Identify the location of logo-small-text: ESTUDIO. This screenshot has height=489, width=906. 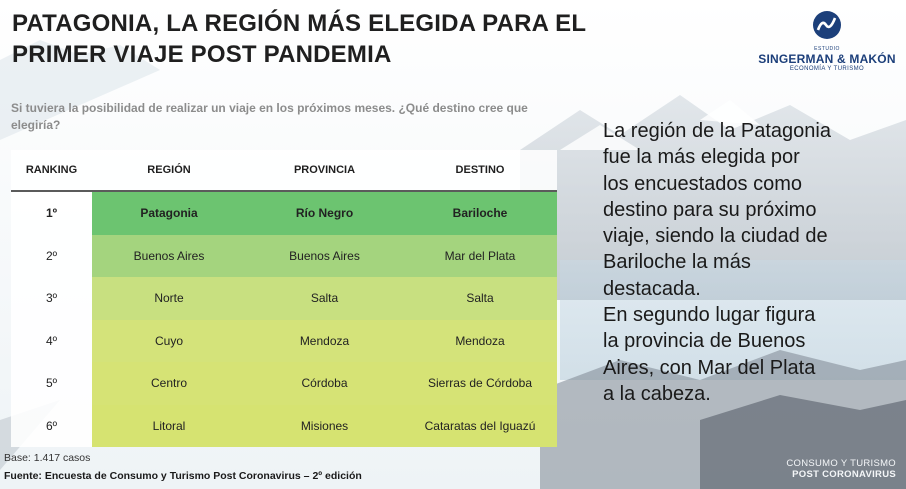
(827, 49).